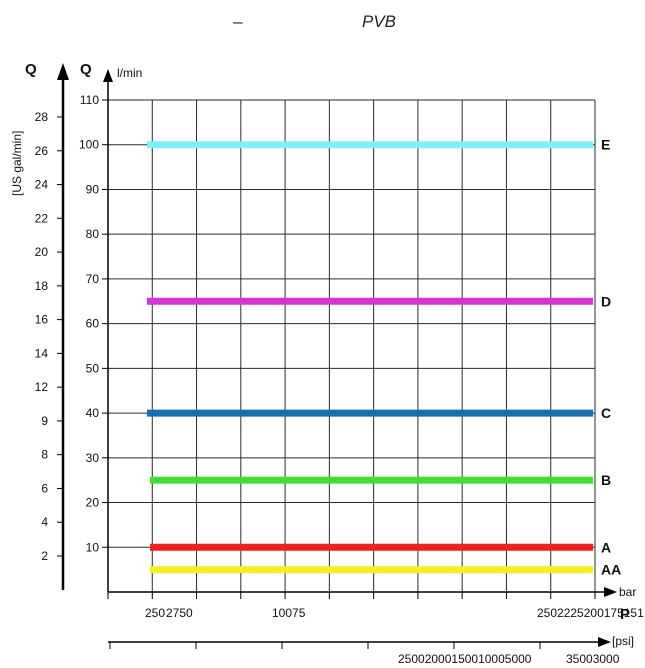  Describe the element at coordinates (93, 503) in the screenshot. I see `lmin-tick-label: 20` at that location.